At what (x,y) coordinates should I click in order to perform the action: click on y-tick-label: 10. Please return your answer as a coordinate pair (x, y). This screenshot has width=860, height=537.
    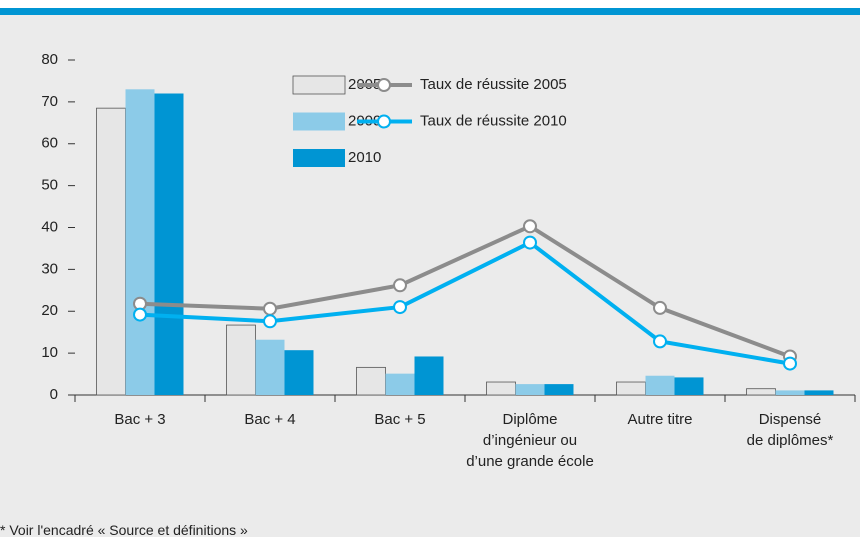
    Looking at the image, I should click on (49, 352).